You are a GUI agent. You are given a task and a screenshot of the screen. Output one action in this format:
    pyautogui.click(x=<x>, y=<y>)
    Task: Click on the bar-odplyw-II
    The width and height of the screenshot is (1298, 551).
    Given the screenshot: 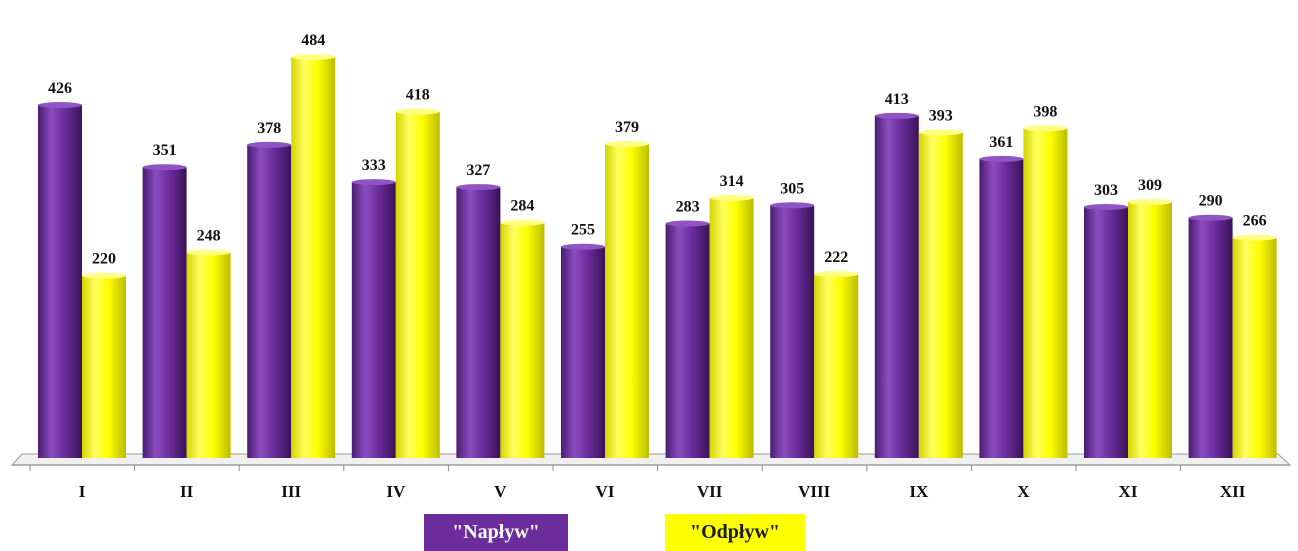 What is the action you would take?
    pyautogui.click(x=208, y=355)
    